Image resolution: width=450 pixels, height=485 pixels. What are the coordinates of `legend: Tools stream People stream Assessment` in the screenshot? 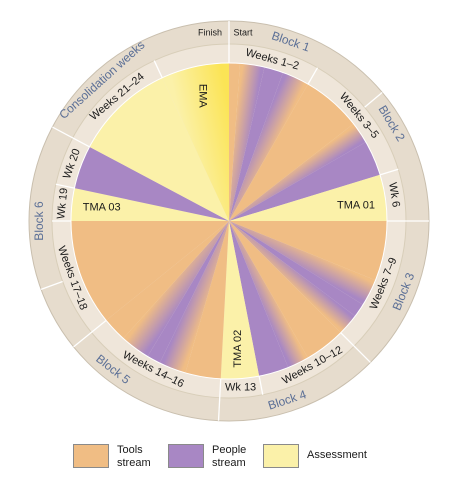 It's located at (225, 462).